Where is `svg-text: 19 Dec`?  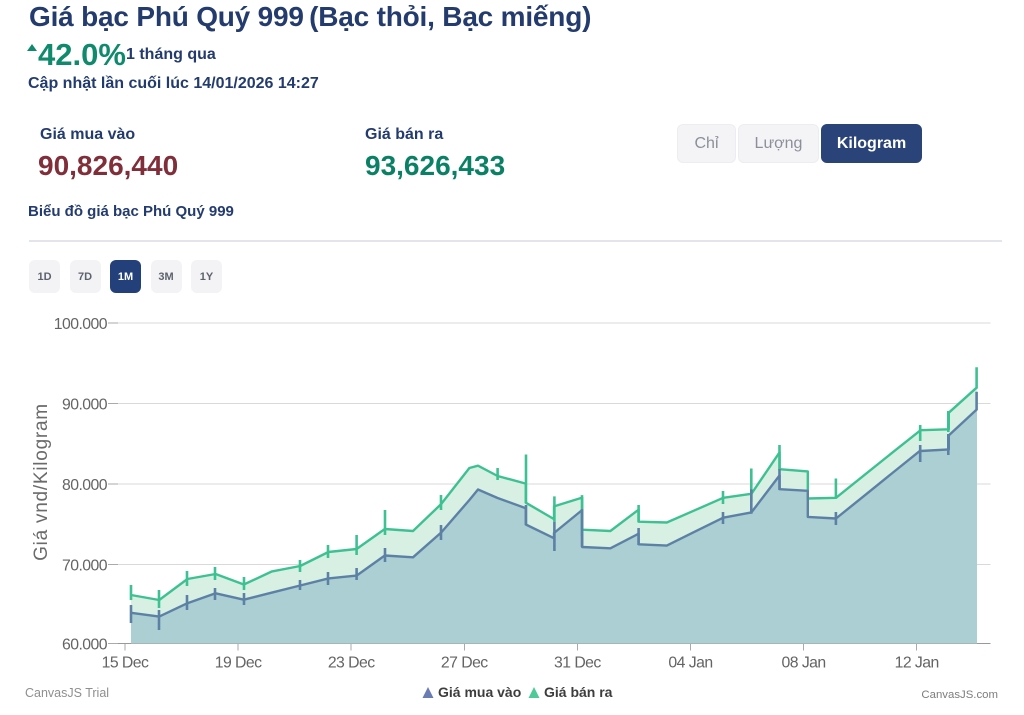 svg-text: 19 Dec is located at coordinates (238, 663).